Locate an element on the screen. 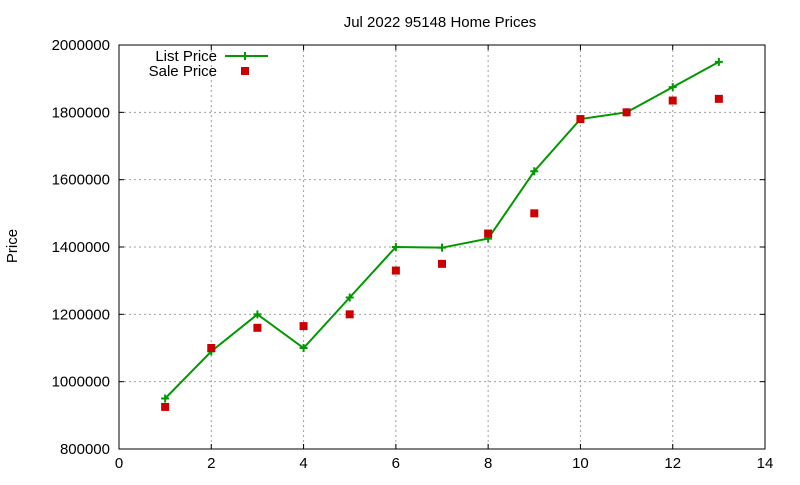 This screenshot has height=485, width=800. legend: List Price Sale Price is located at coordinates (208, 64).